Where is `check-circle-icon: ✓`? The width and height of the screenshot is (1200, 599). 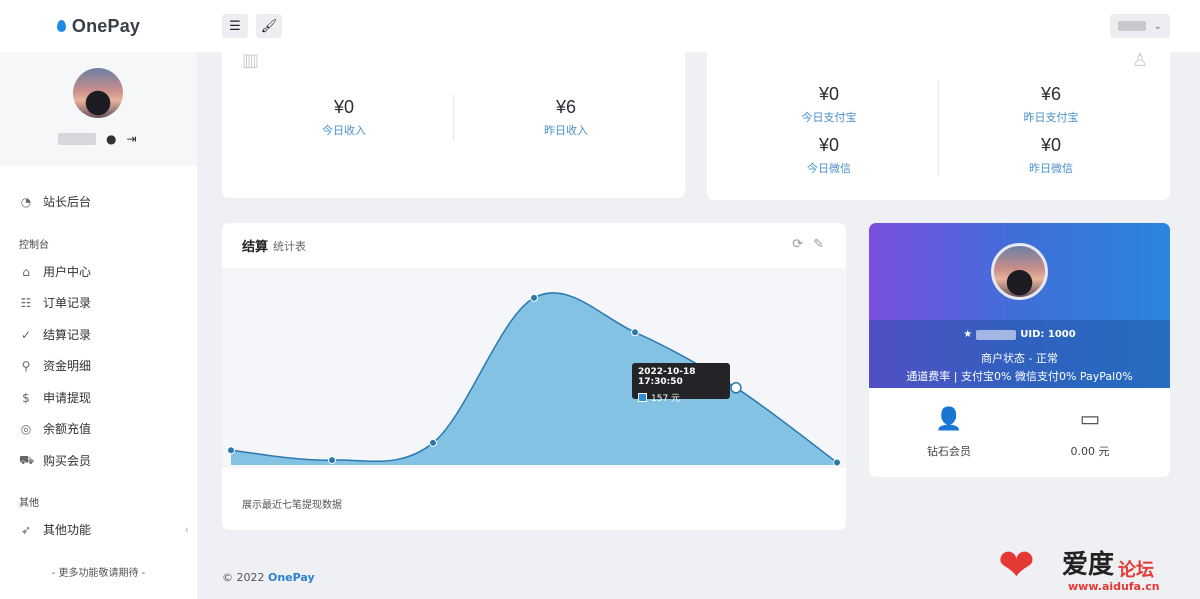
check-circle-icon: ✓ is located at coordinates (26, 334).